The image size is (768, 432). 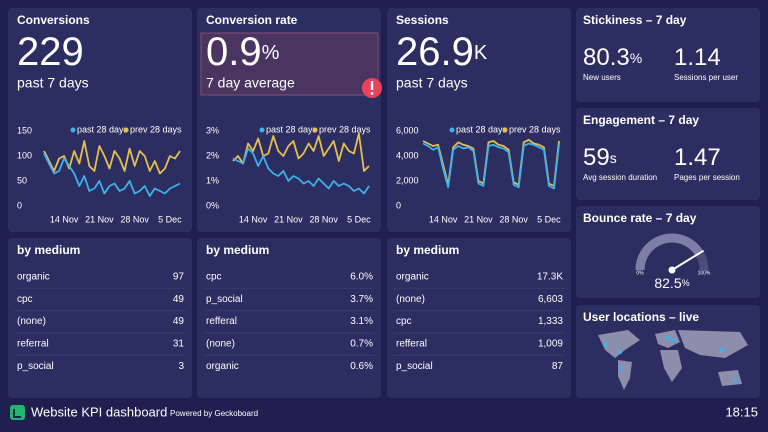 I want to click on kpi-value: 0.9%, so click(x=243, y=52).